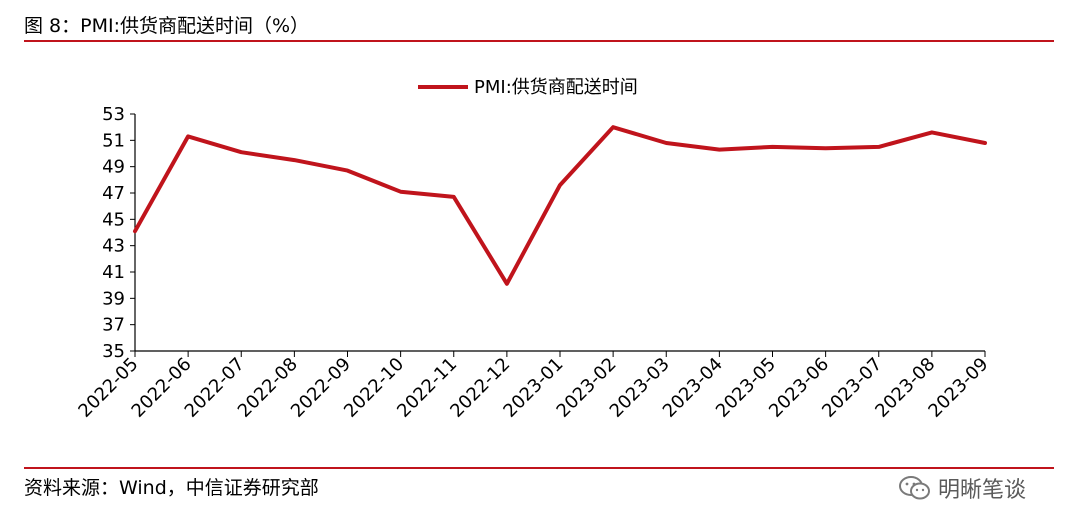 This screenshot has height=530, width=1080. Describe the element at coordinates (113, 167) in the screenshot. I see `y-tick-label: 49` at that location.